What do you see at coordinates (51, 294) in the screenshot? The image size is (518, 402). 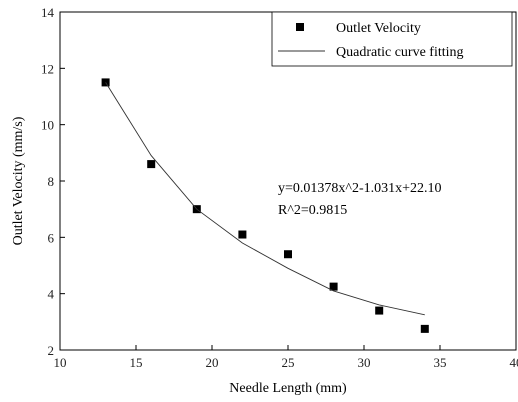 I see `y-tick-label: 4` at bounding box center [51, 294].